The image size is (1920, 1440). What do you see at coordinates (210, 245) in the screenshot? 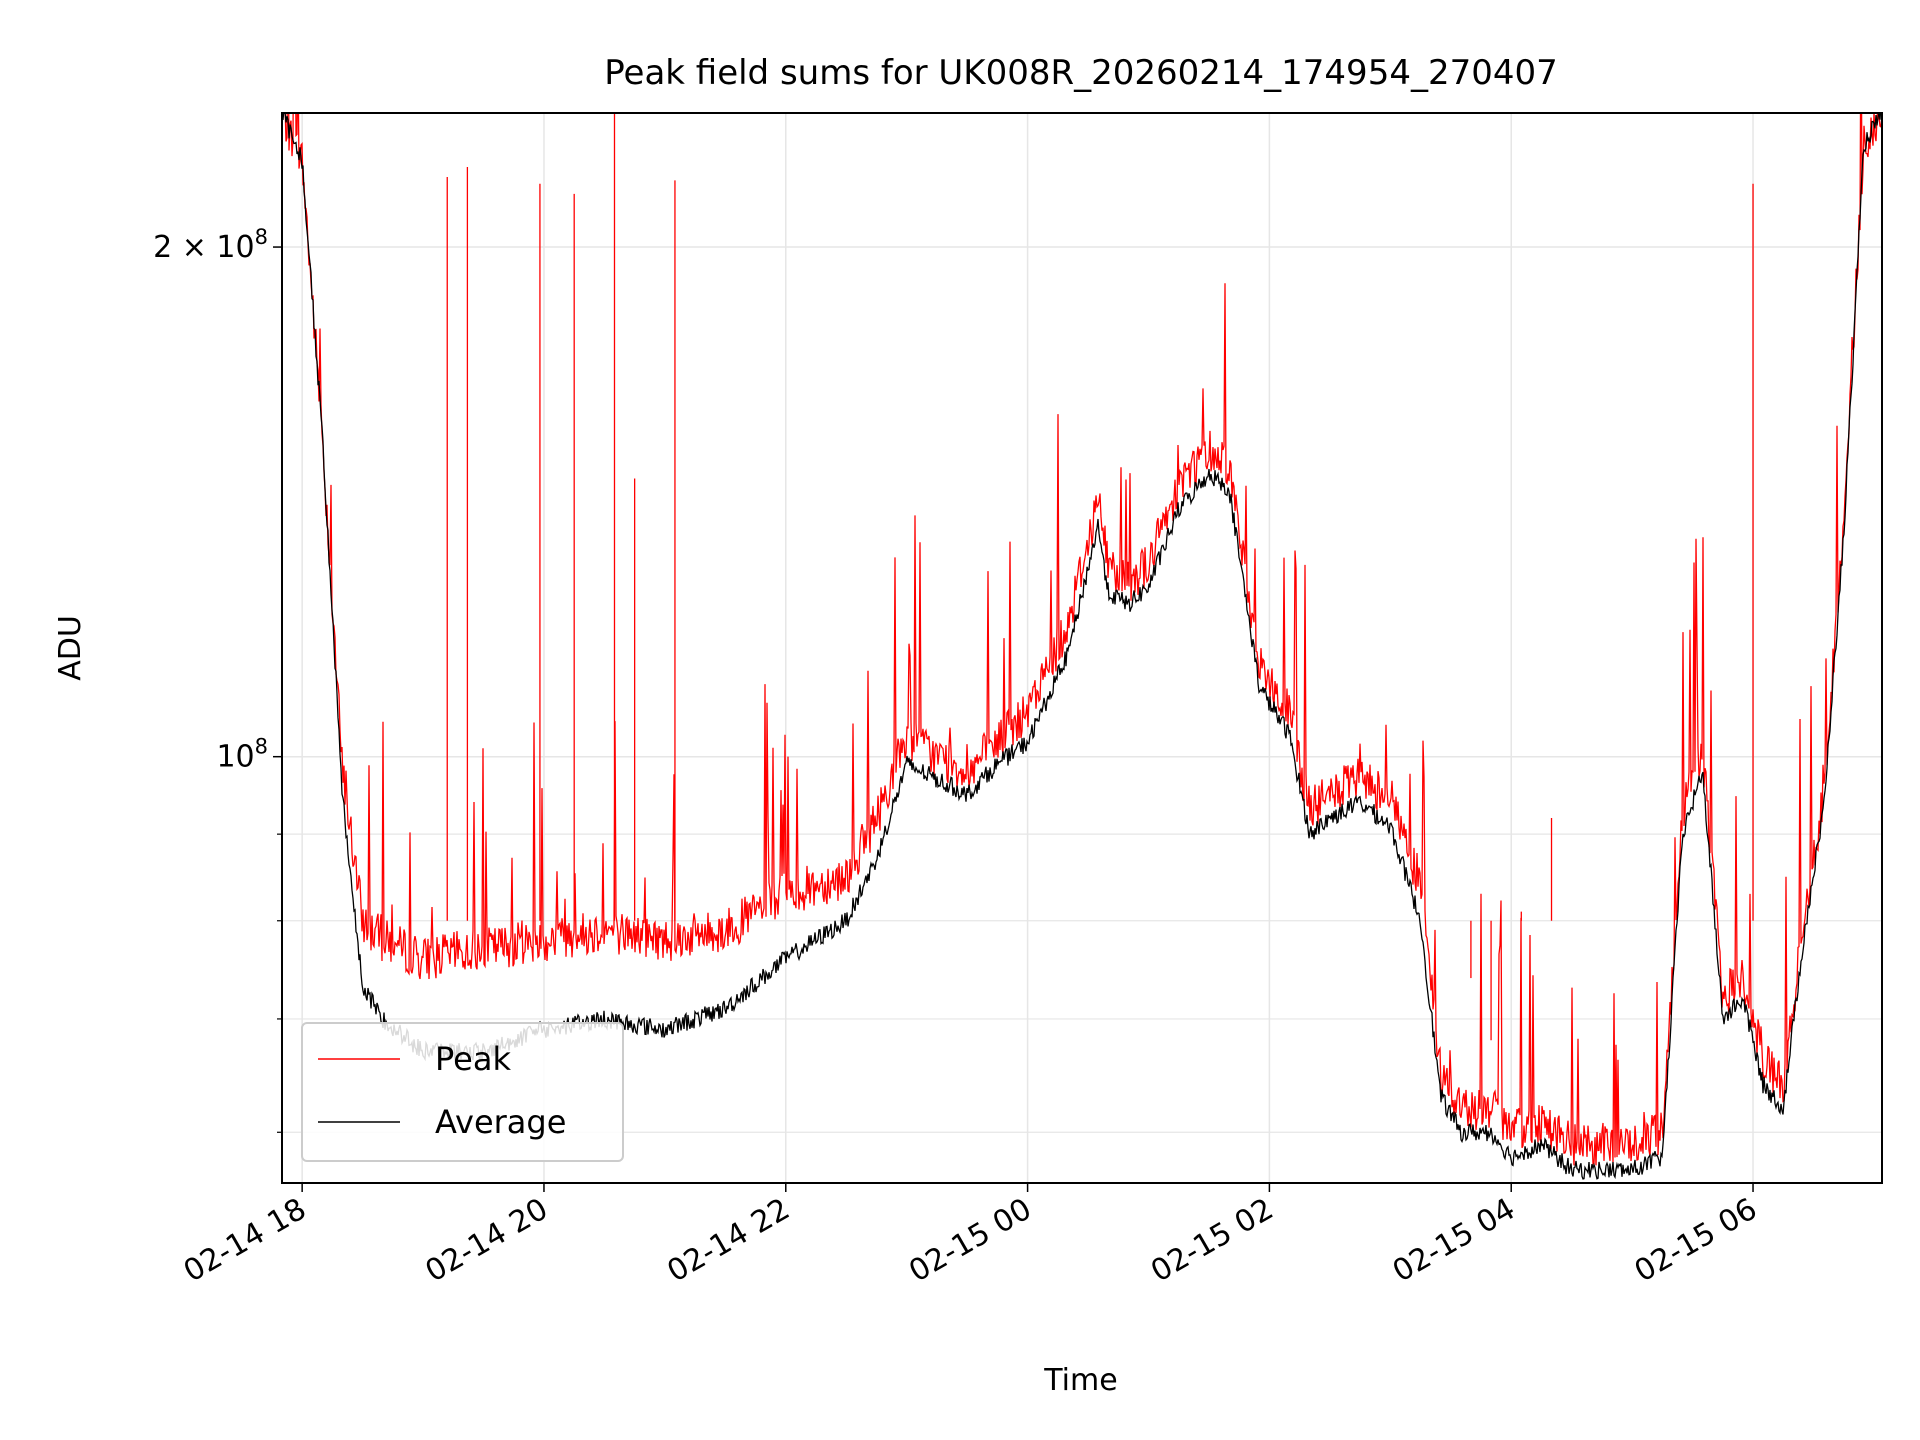
I see `y-tick-label: 2 × 108` at bounding box center [210, 245].